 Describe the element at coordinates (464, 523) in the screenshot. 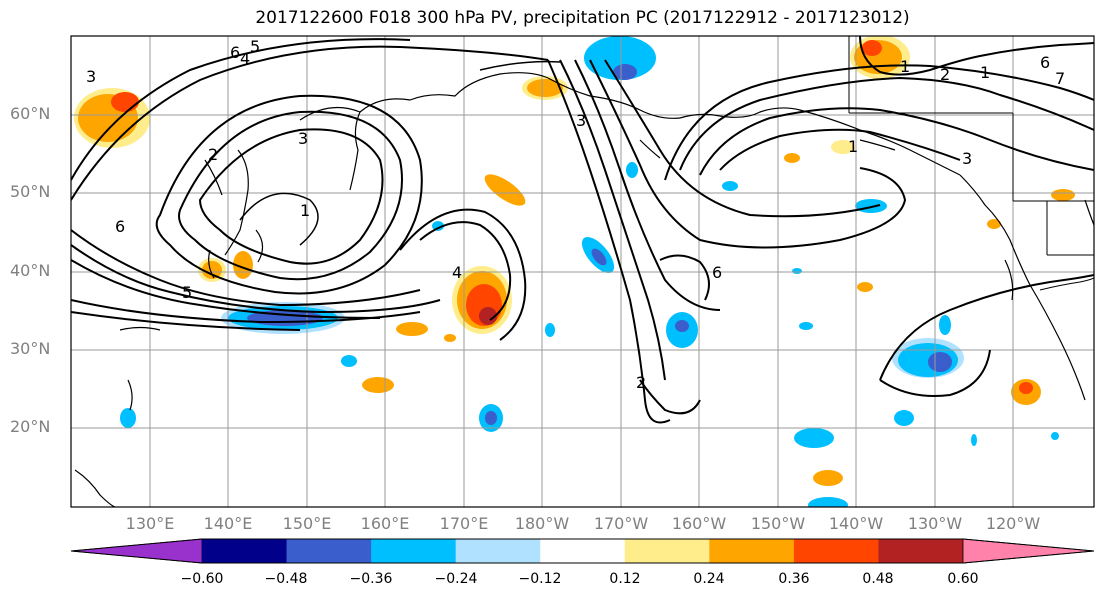

I see `lon-label-170e: 170°E` at that location.